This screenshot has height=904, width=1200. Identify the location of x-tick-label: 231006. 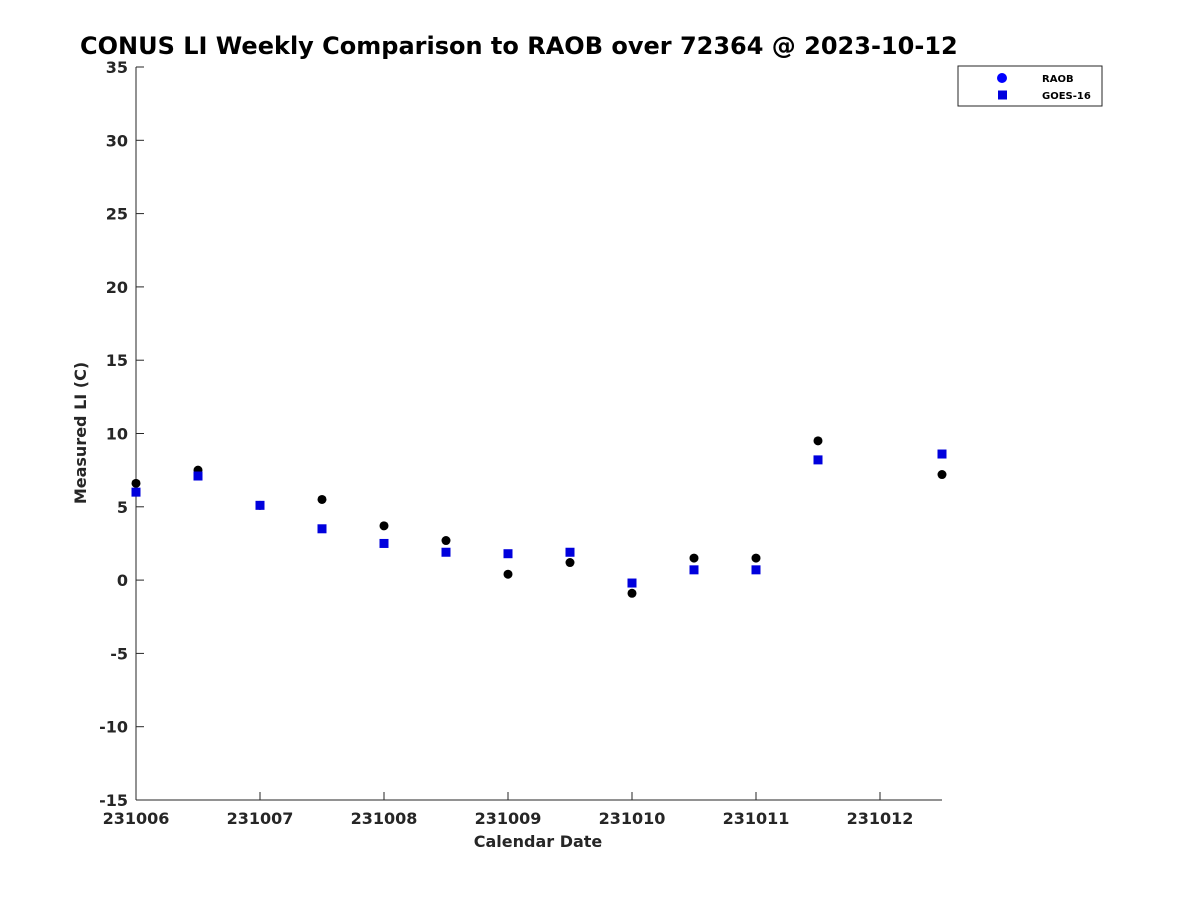
(136, 818).